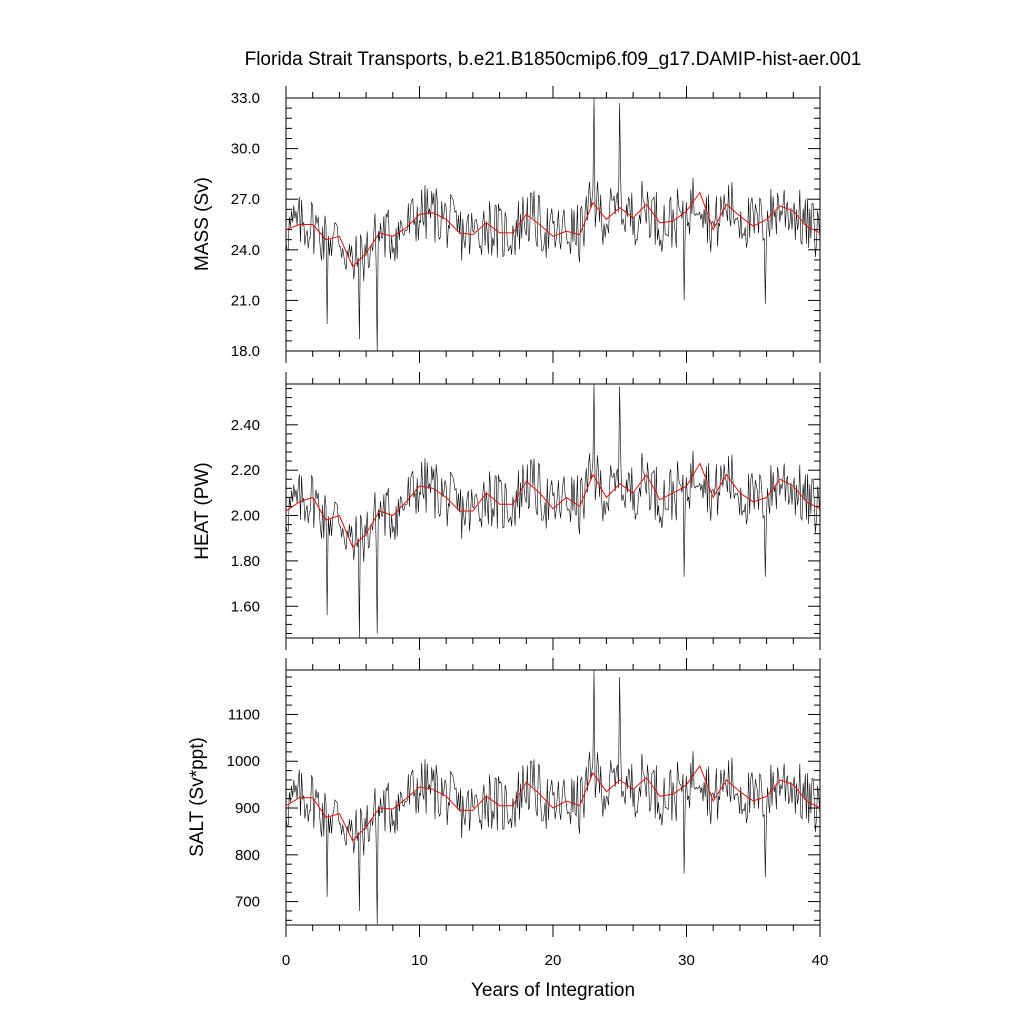  What do you see at coordinates (247, 808) in the screenshot?
I see `y-tick-label: 900` at bounding box center [247, 808].